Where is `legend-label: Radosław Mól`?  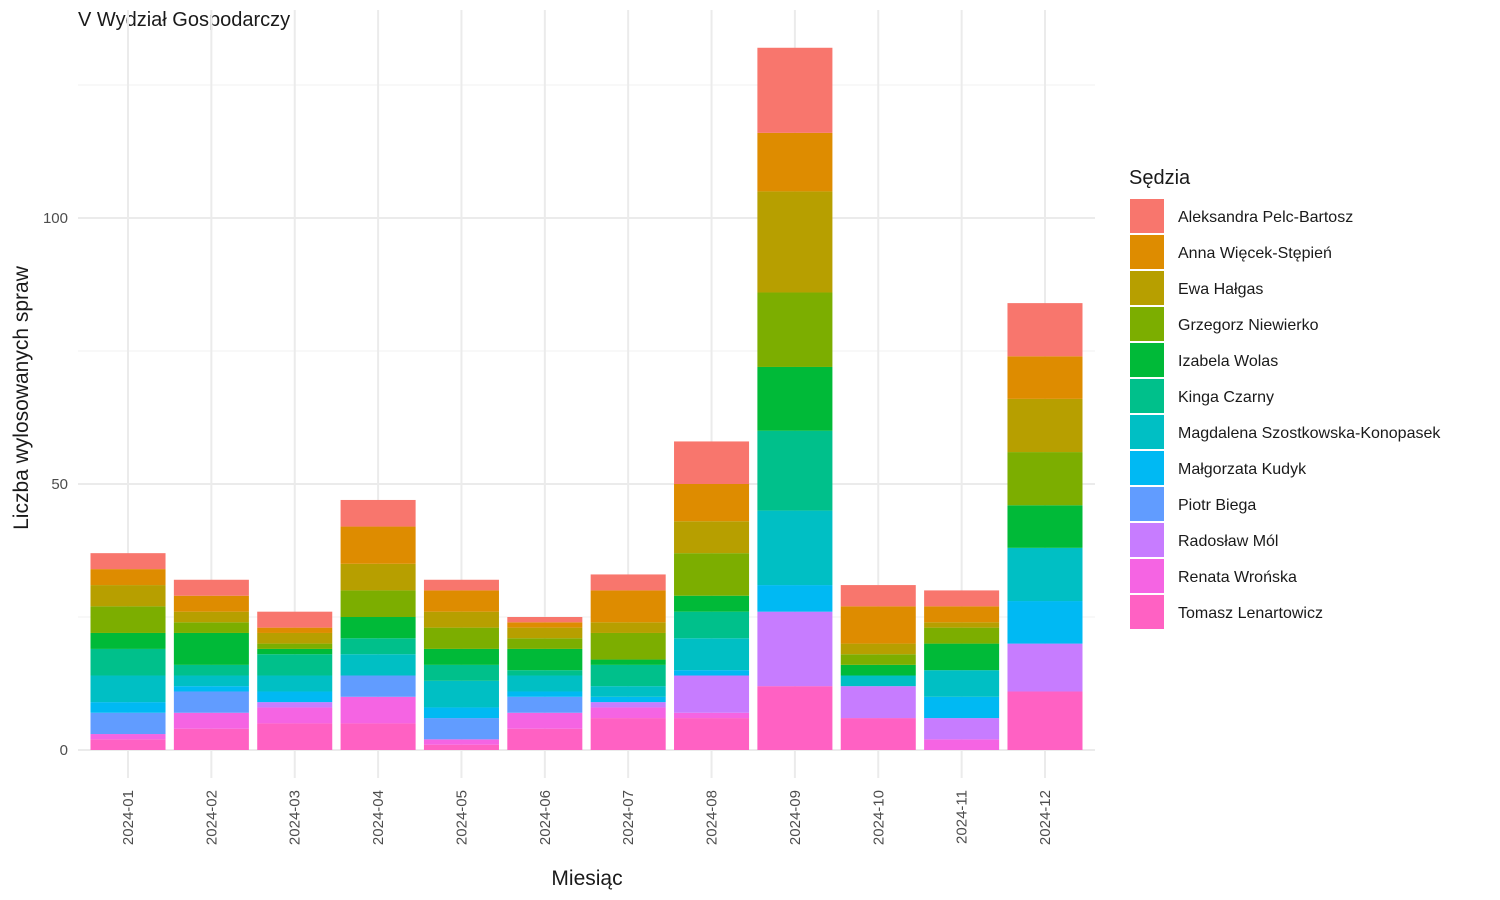
legend-label: Radosław Mól is located at coordinates (1228, 541).